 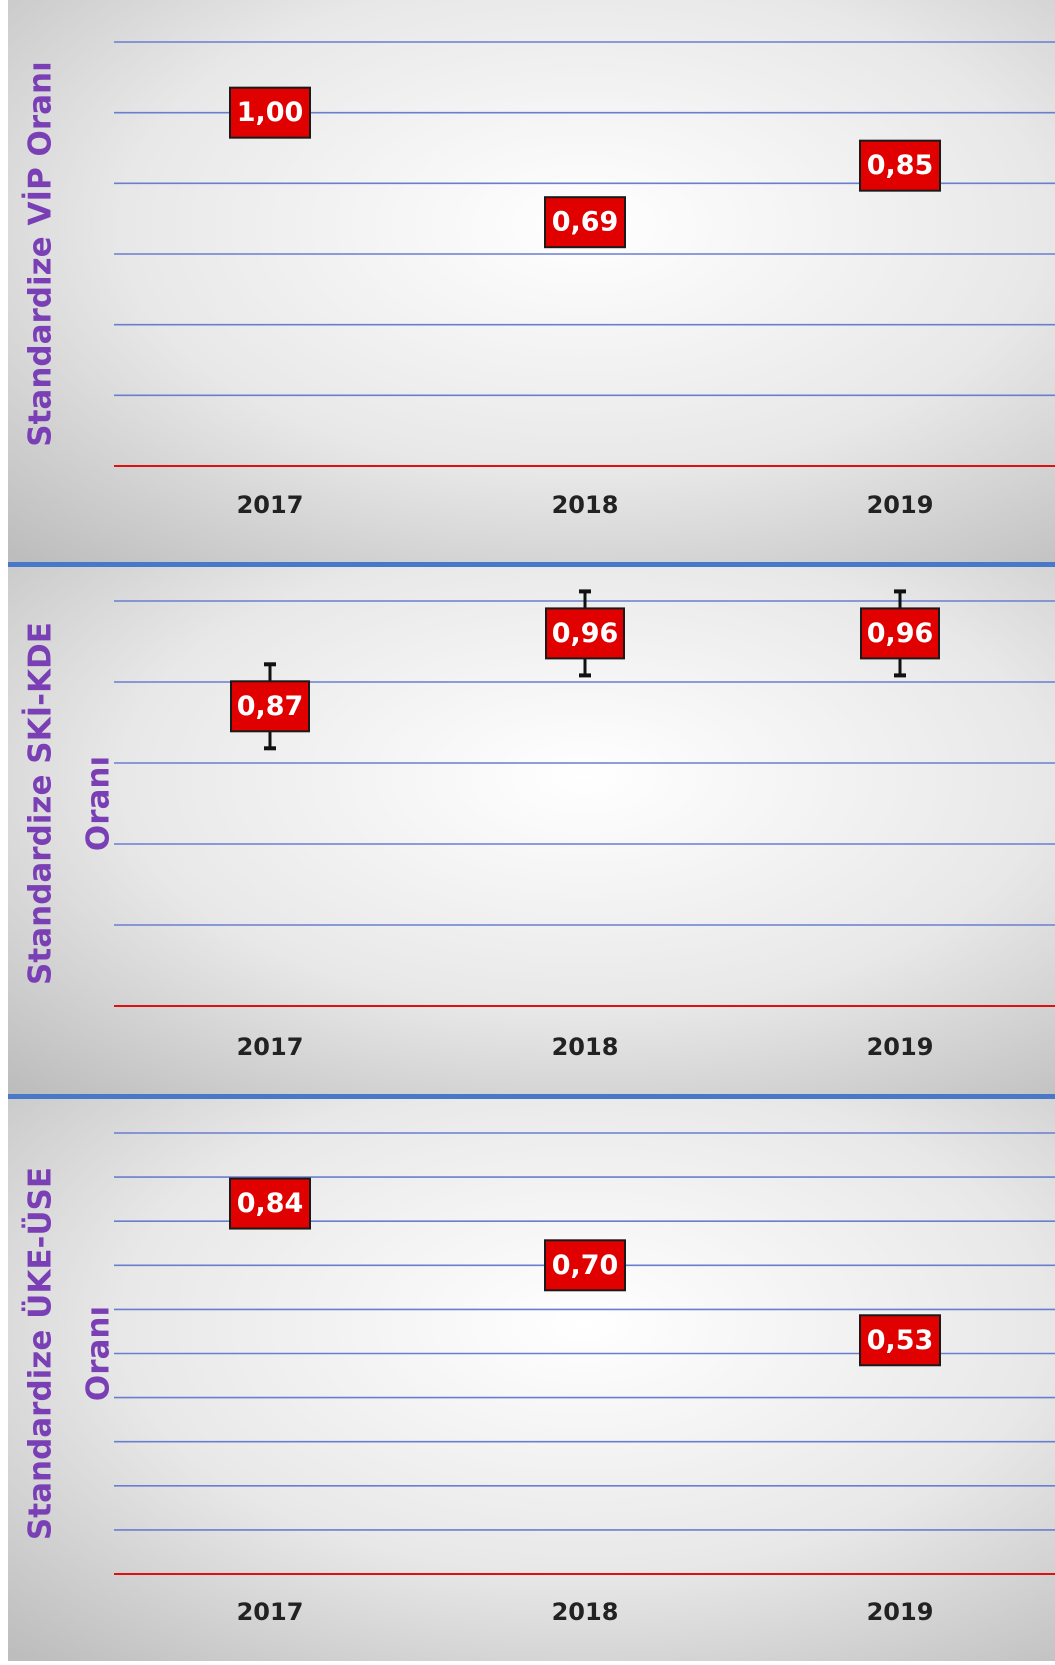 I want to click on data-label: 0,85, so click(x=900, y=165).